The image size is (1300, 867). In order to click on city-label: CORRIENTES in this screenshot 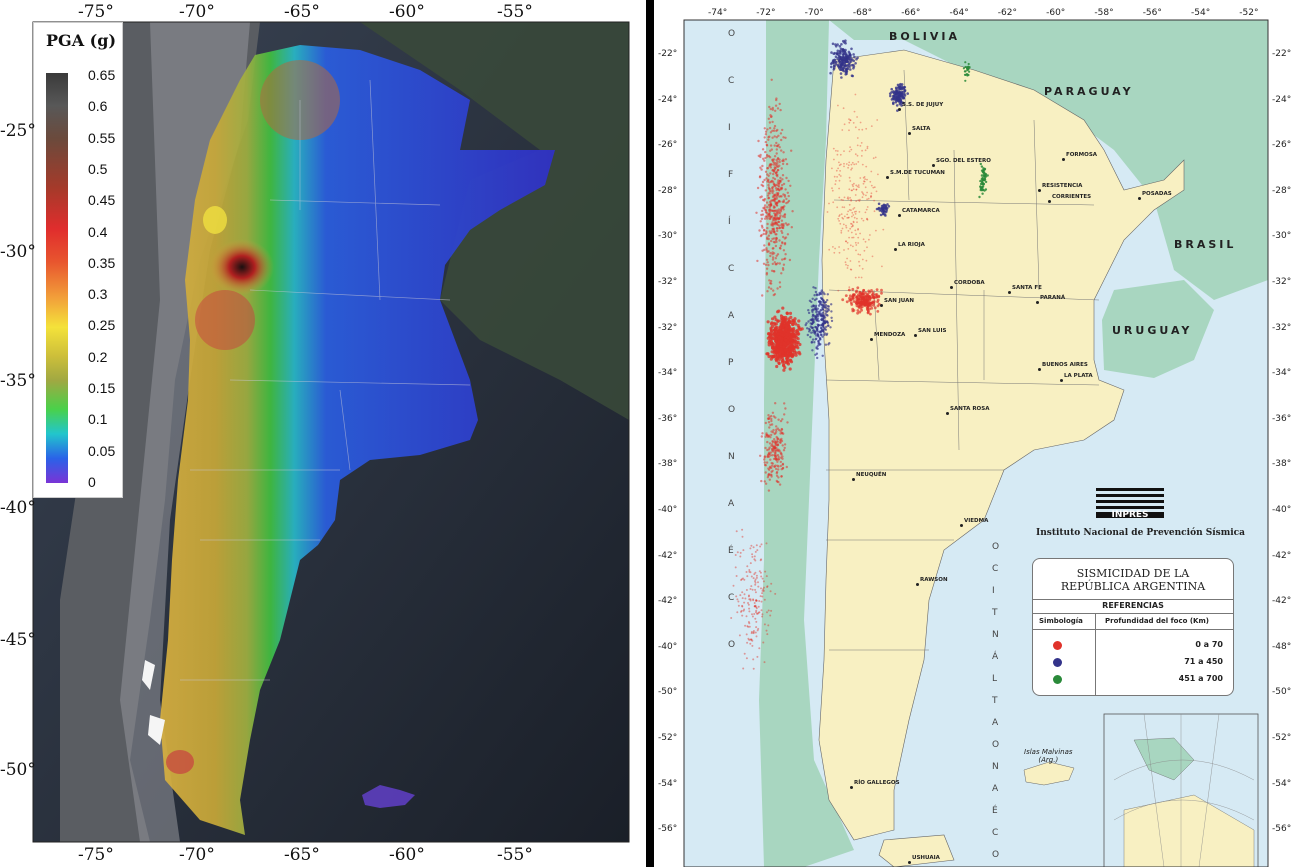, I will do `click(1072, 197)`.